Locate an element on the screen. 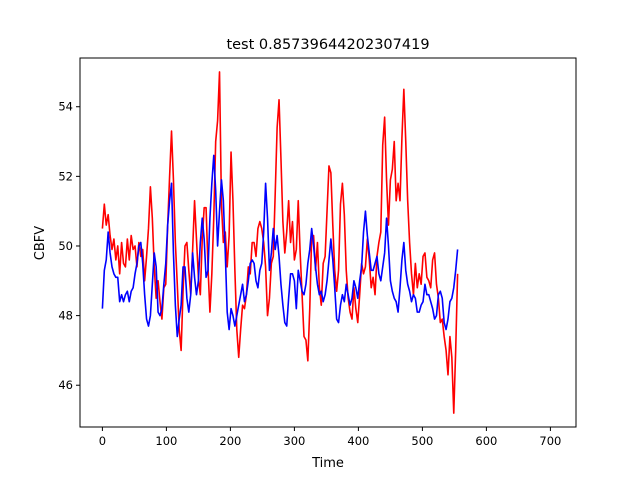 Image resolution: width=640 pixels, height=480 pixels. y-tick-label: 54 is located at coordinates (65, 107).